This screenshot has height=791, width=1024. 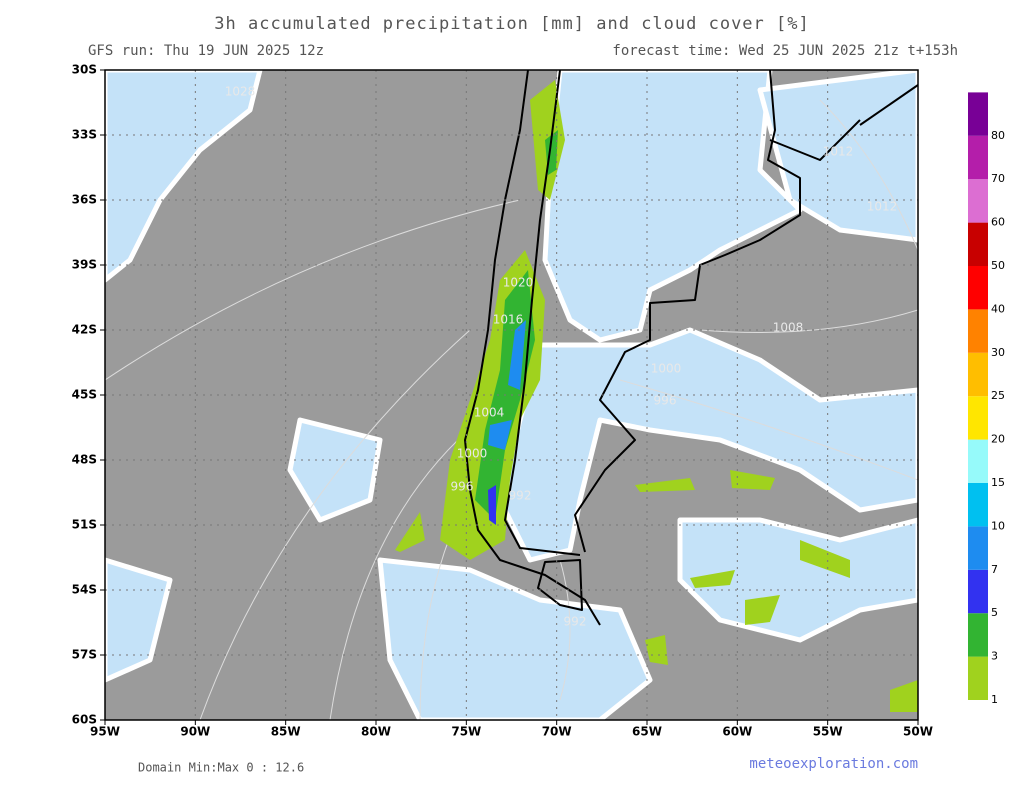 What do you see at coordinates (84, 395) in the screenshot?
I see `y-tick-label: 45S` at bounding box center [84, 395].